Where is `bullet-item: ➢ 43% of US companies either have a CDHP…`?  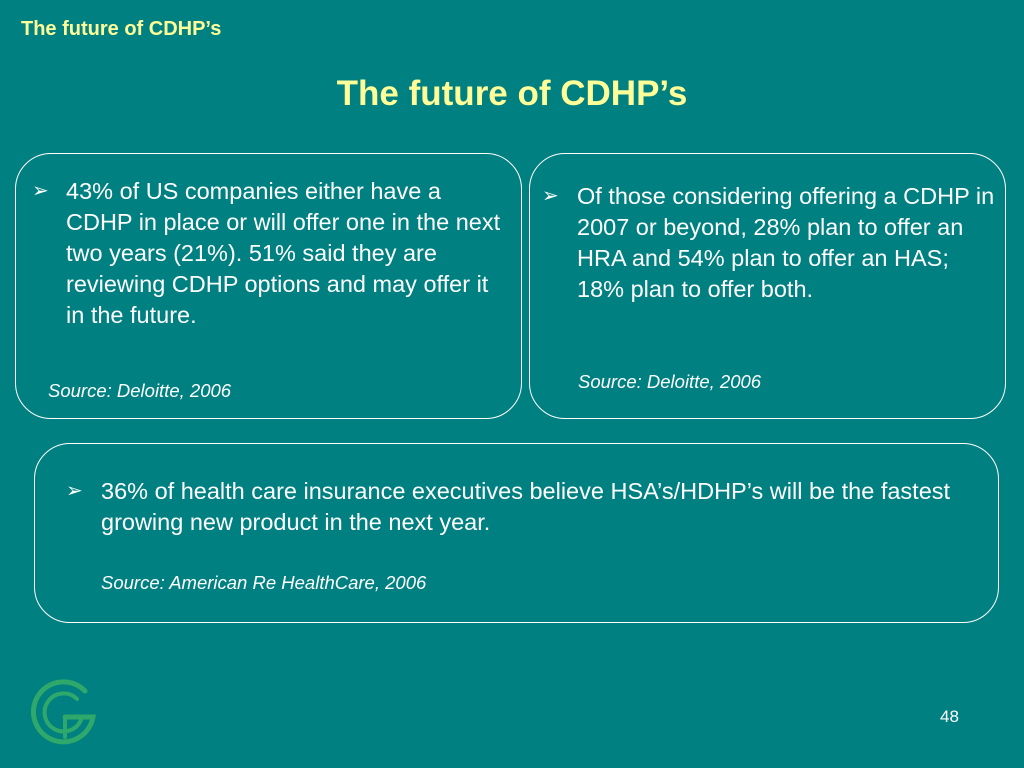
bullet-item: ➢ 43% of US companies either have a CDHP… is located at coordinates (272, 253).